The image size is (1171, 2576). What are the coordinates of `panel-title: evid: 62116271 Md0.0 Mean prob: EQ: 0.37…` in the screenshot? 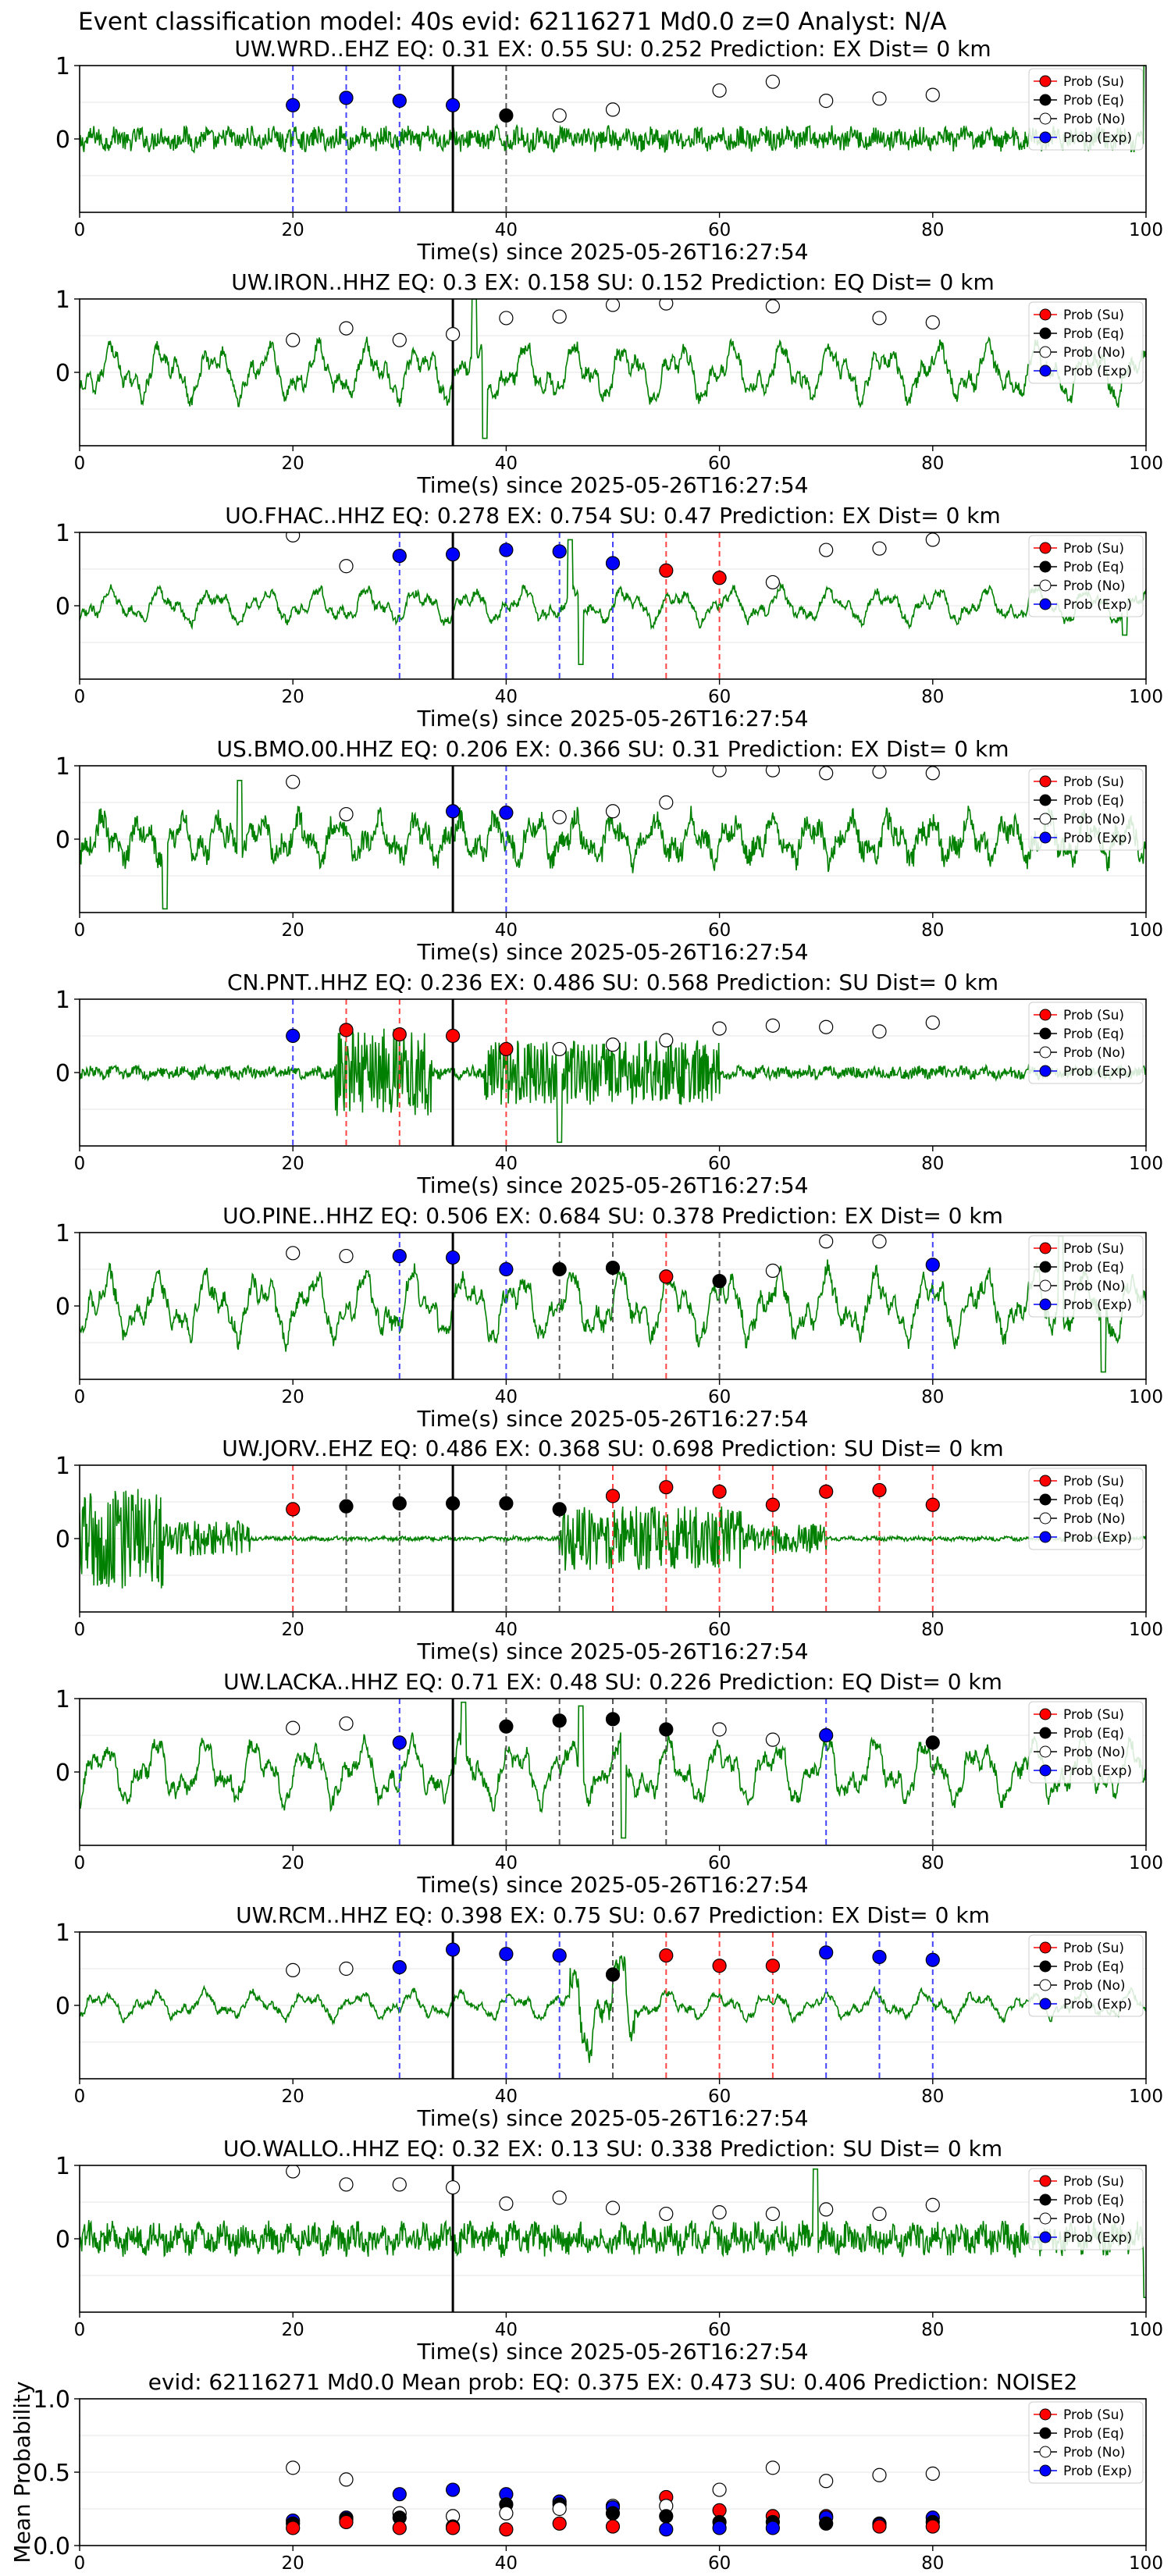 It's located at (613, 2382).